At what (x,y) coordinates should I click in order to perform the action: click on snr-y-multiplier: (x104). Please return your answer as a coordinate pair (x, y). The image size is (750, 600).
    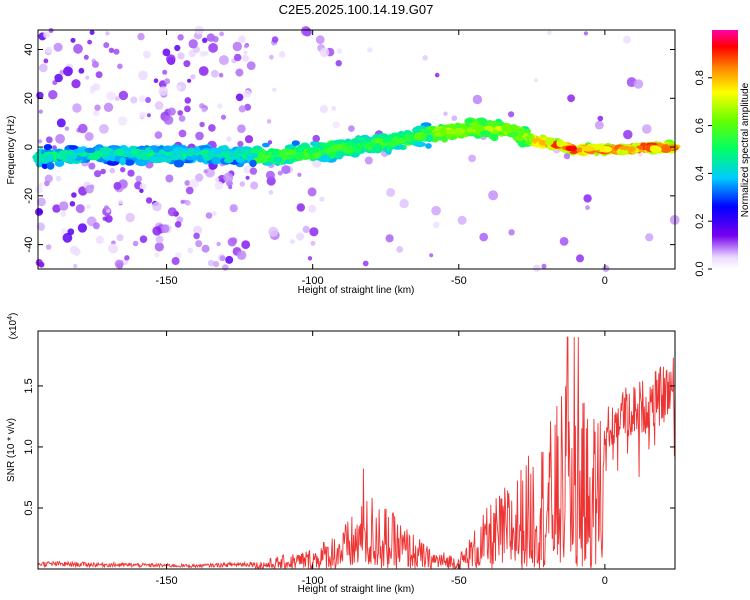
    Looking at the image, I should click on (13, 326).